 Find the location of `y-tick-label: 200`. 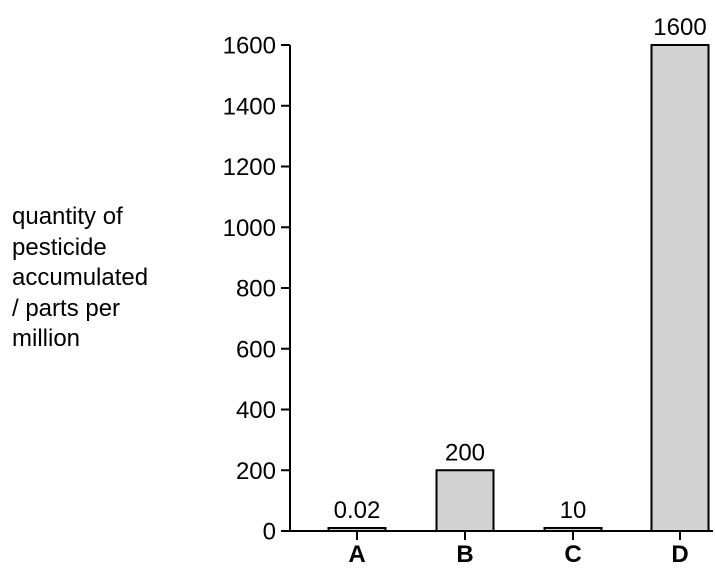

y-tick-label: 200 is located at coordinates (256, 471).